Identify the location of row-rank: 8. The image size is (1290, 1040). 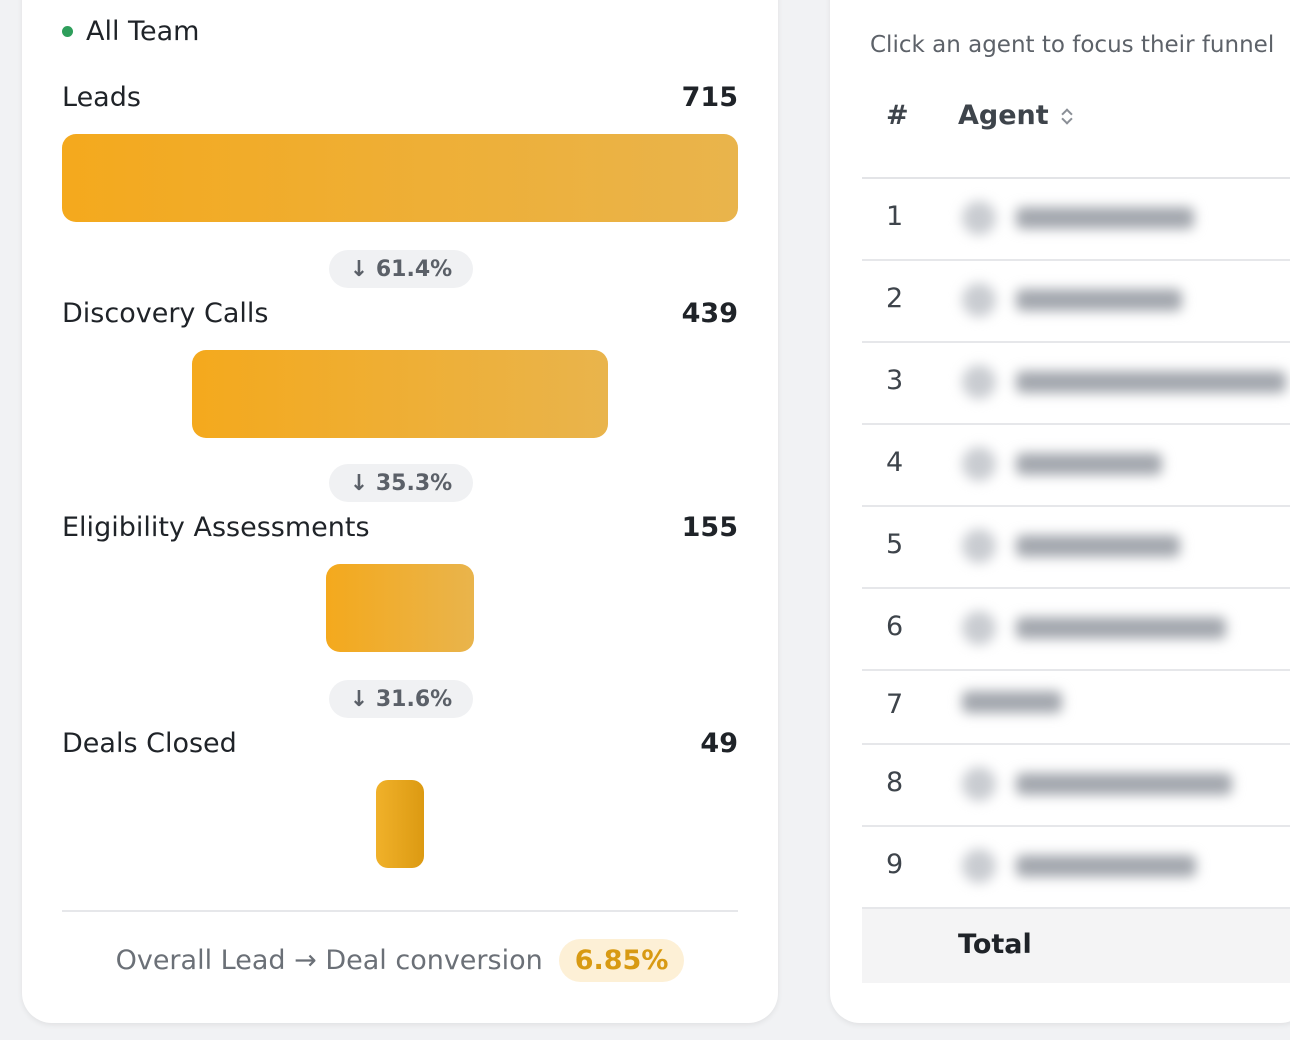
(895, 782).